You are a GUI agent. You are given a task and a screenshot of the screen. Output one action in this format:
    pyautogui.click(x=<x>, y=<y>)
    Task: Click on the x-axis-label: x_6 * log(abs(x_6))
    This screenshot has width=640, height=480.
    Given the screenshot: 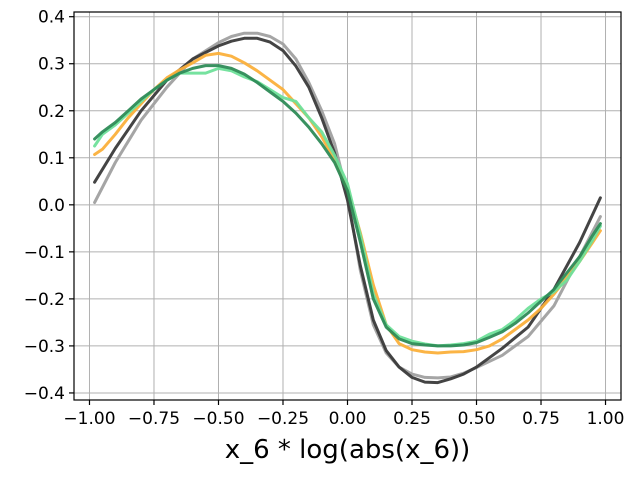 What is the action you would take?
    pyautogui.click(x=348, y=450)
    